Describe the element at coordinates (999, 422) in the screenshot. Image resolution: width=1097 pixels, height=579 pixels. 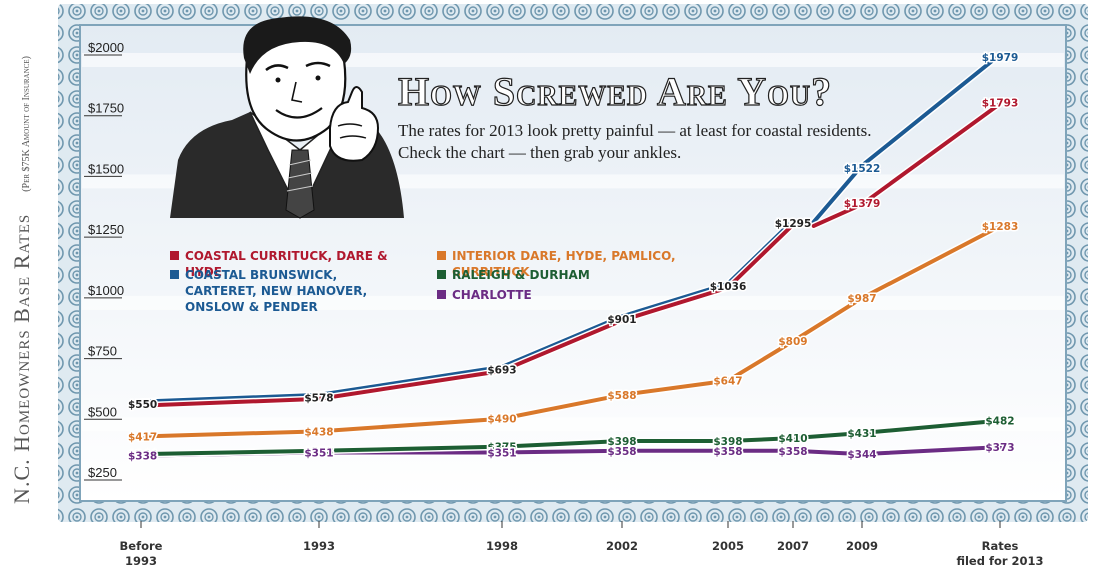
I see `data-label: $482` at that location.